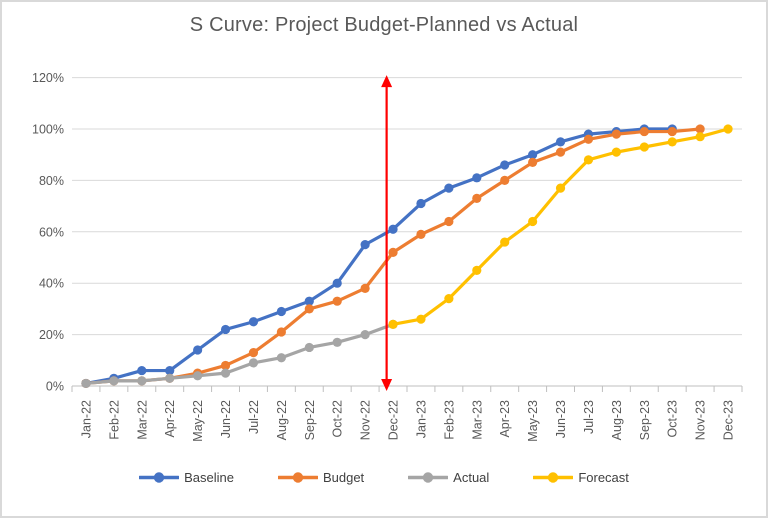 The image size is (768, 518). I want to click on series-line-actual, so click(239, 354).